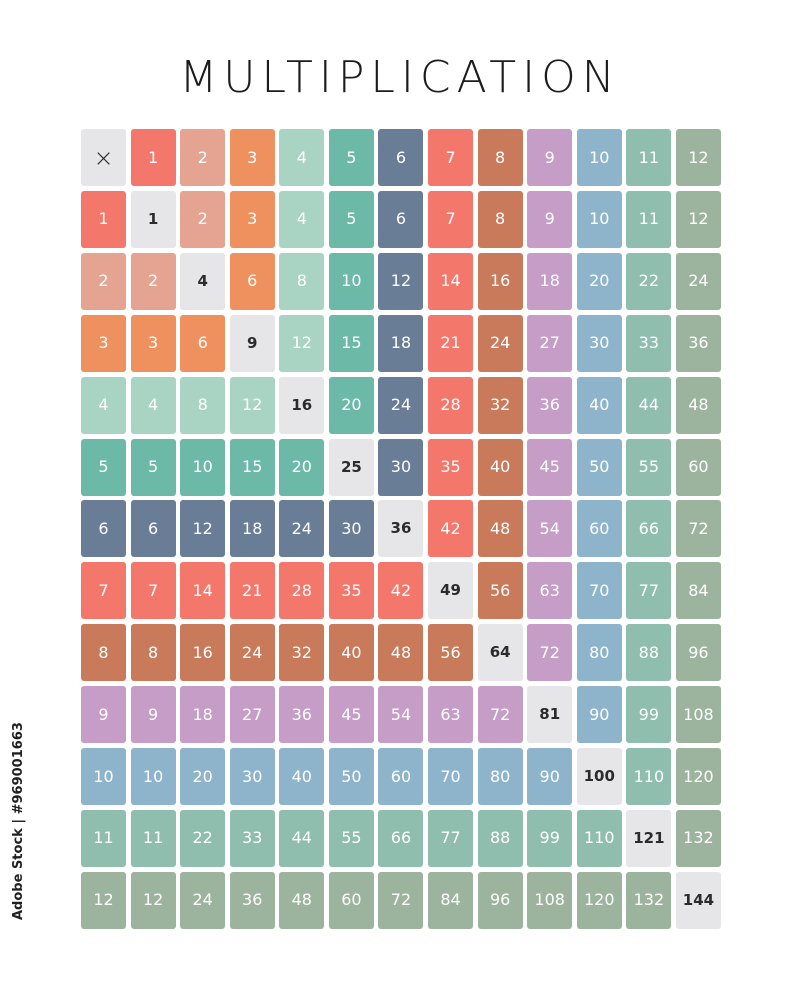  I want to click on square-product-cell: 81, so click(550, 715).